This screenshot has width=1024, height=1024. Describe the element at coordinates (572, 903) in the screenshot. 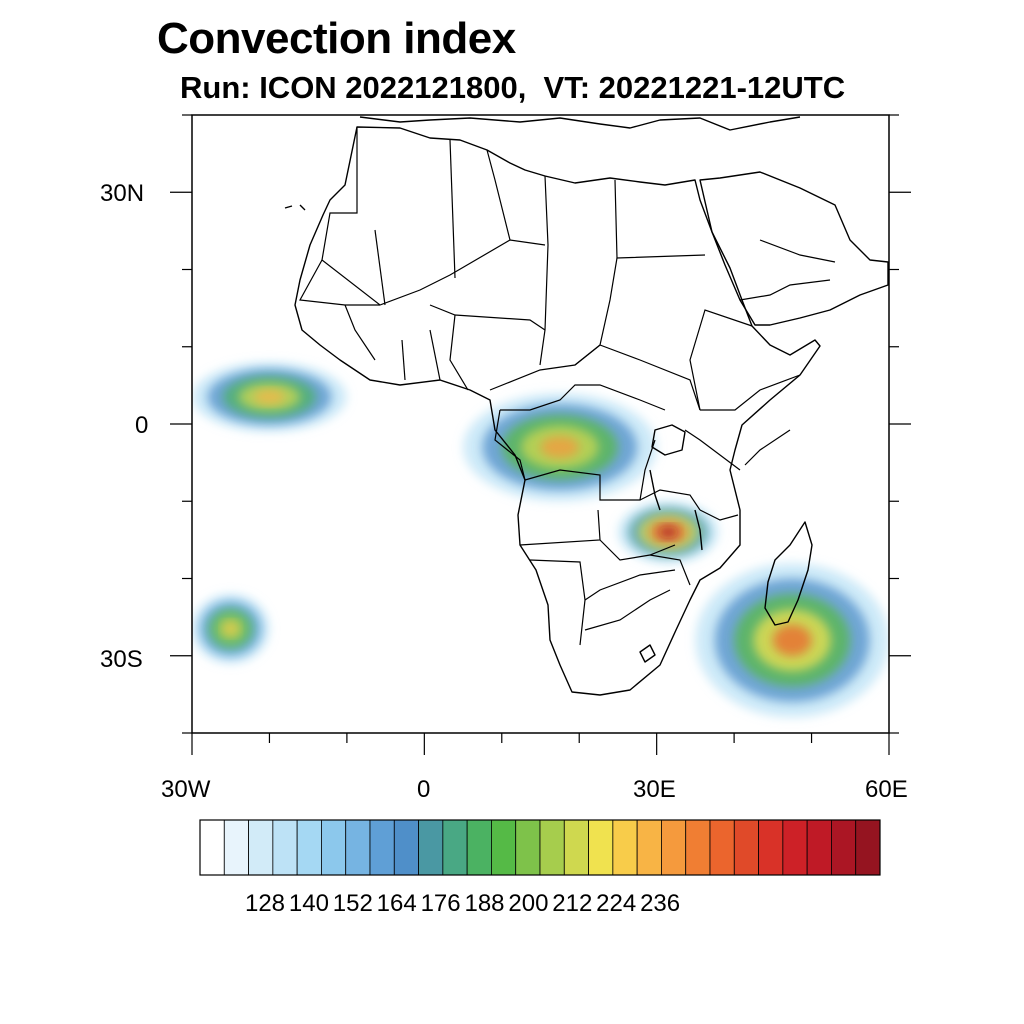

I see `colorbar-tick-label: 212` at that location.